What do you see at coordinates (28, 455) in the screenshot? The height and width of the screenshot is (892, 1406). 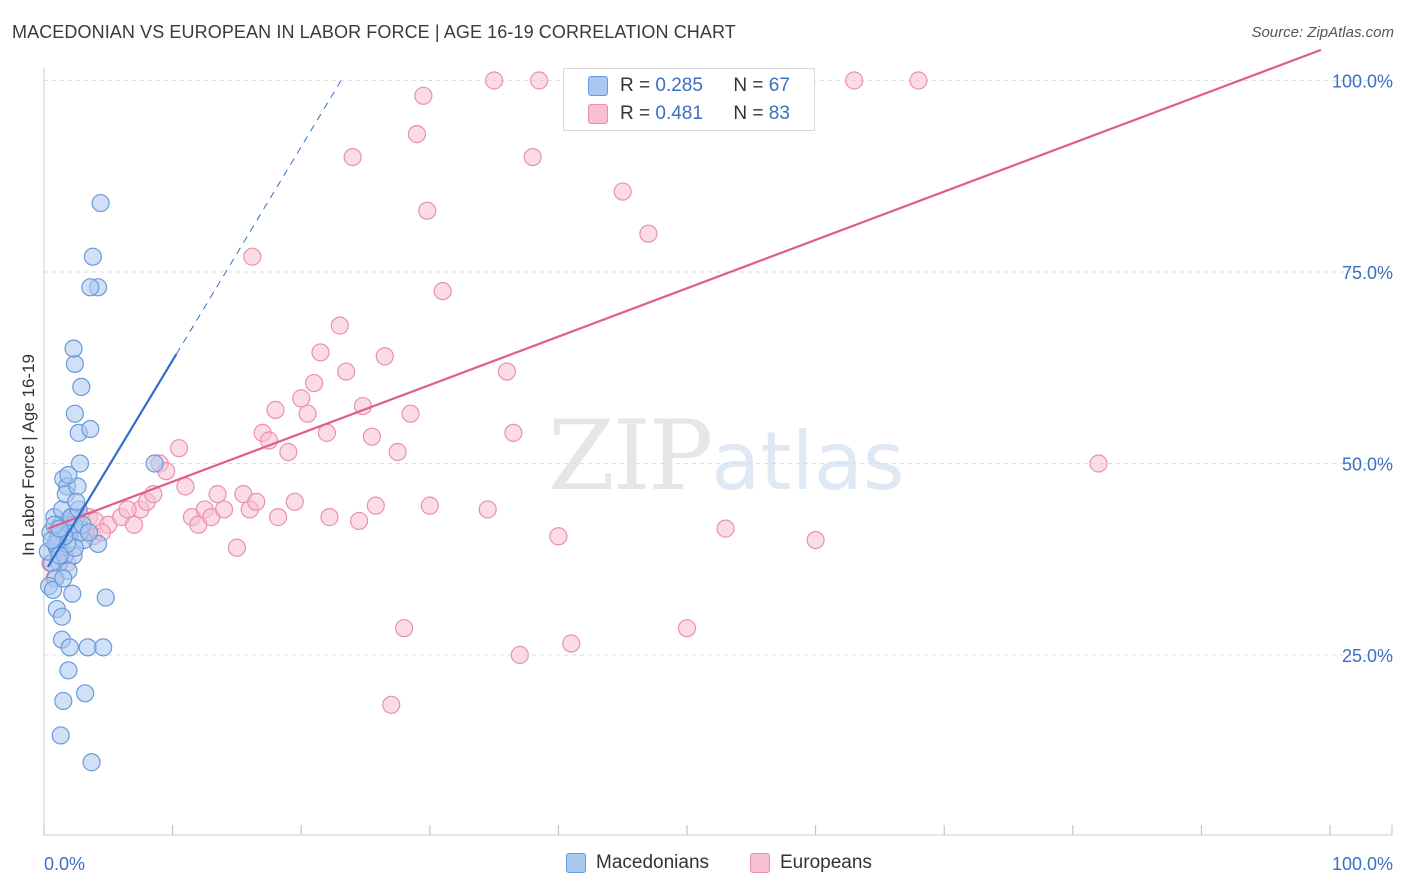 I see `y-axis-title: In Labor Force | Age 16-19` at bounding box center [28, 455].